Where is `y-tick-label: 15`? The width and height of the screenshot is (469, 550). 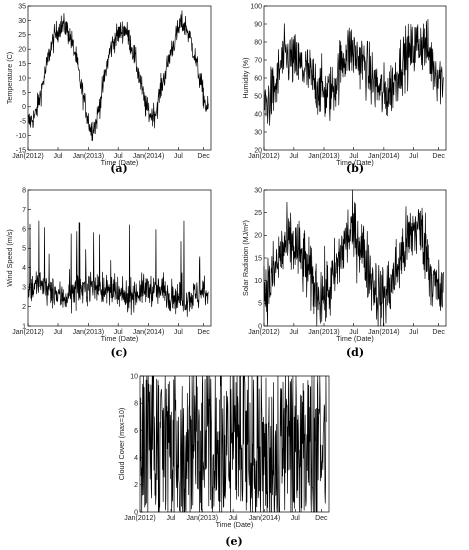
y-tick-label: 15 is located at coordinates (22, 64).